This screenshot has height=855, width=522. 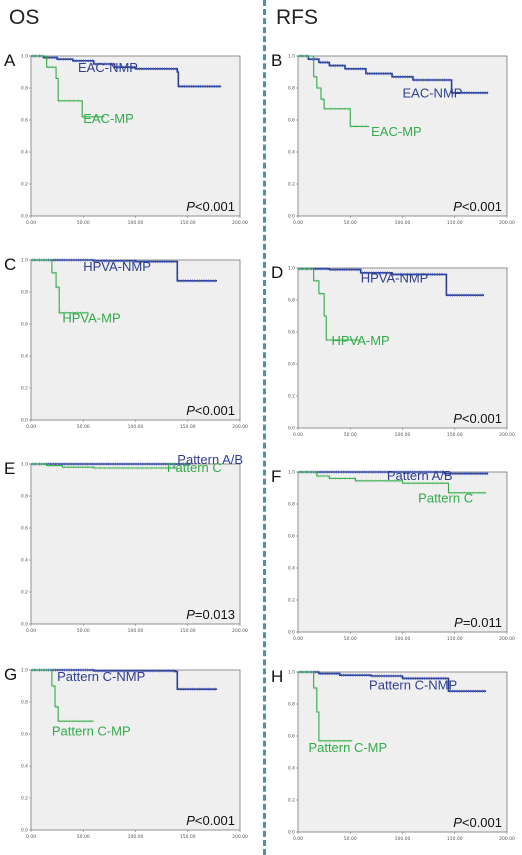 What do you see at coordinates (101, 676) in the screenshot?
I see `series-label: Pattern C-NMP` at bounding box center [101, 676].